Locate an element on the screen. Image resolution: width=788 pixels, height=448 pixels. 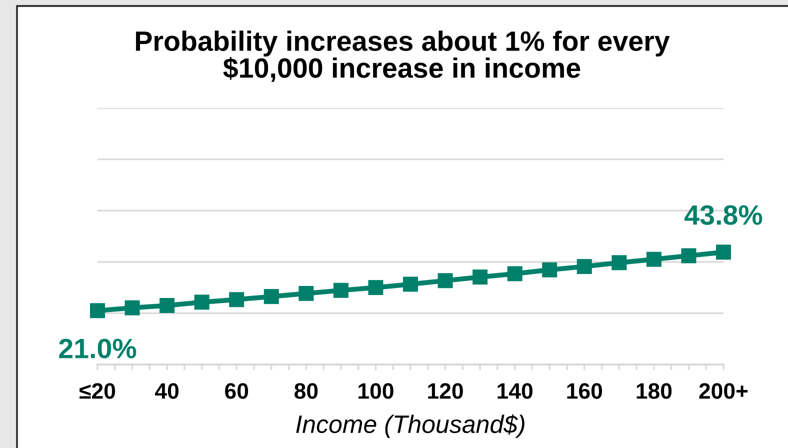
x-tick-label: 160 is located at coordinates (584, 391).